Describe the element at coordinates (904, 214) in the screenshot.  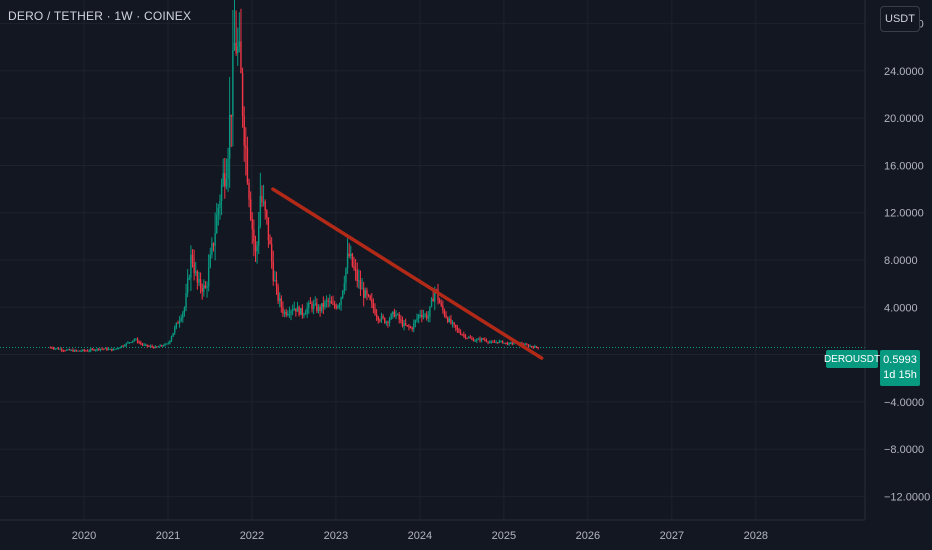
I see `price-tick-label: 12.0000` at that location.